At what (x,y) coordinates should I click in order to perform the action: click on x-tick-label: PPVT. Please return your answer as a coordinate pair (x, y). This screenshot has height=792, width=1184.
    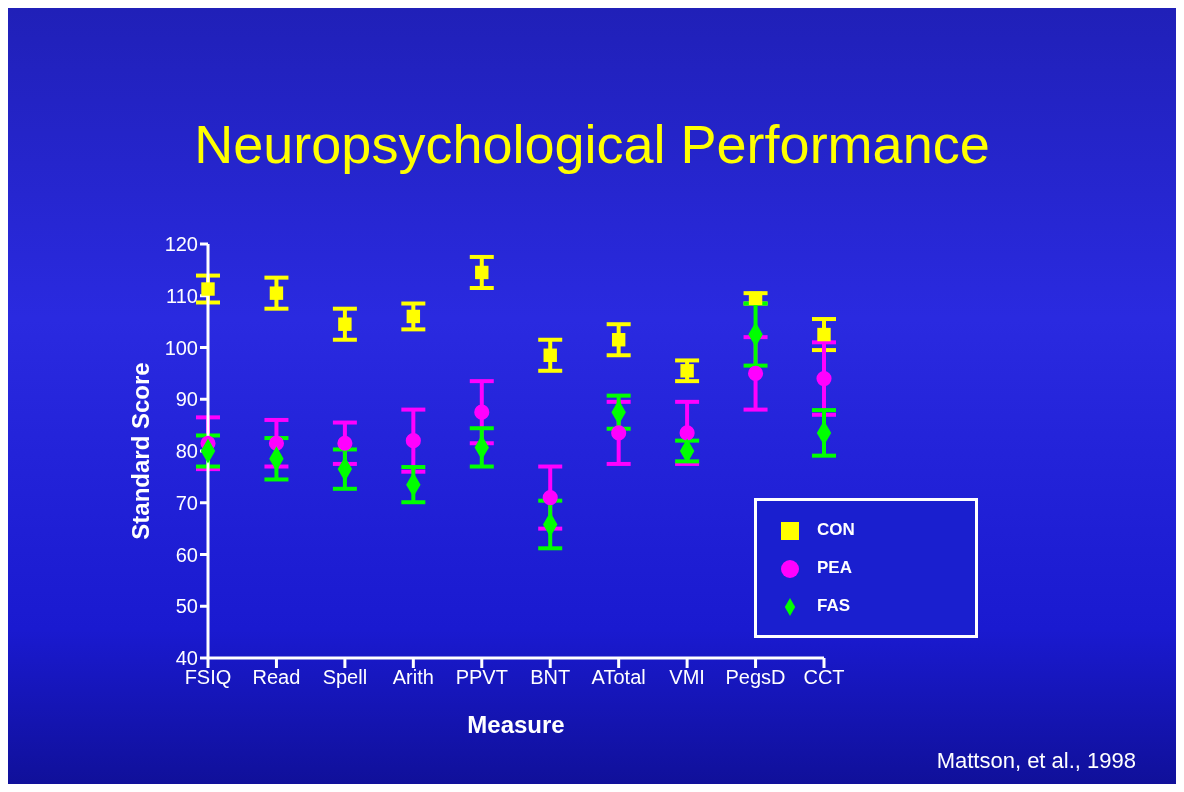
    Looking at the image, I should click on (481, 677).